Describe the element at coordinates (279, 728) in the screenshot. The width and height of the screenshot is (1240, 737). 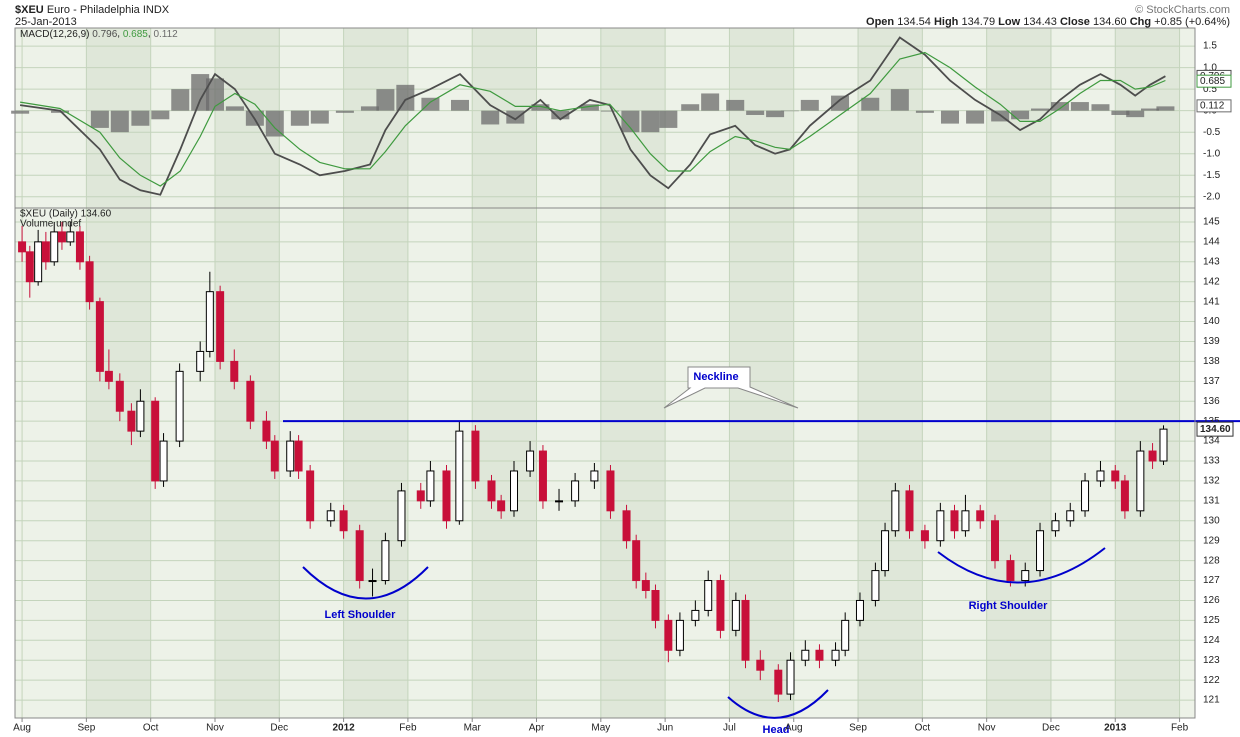
I see `x-tick-label: Dec` at that location.